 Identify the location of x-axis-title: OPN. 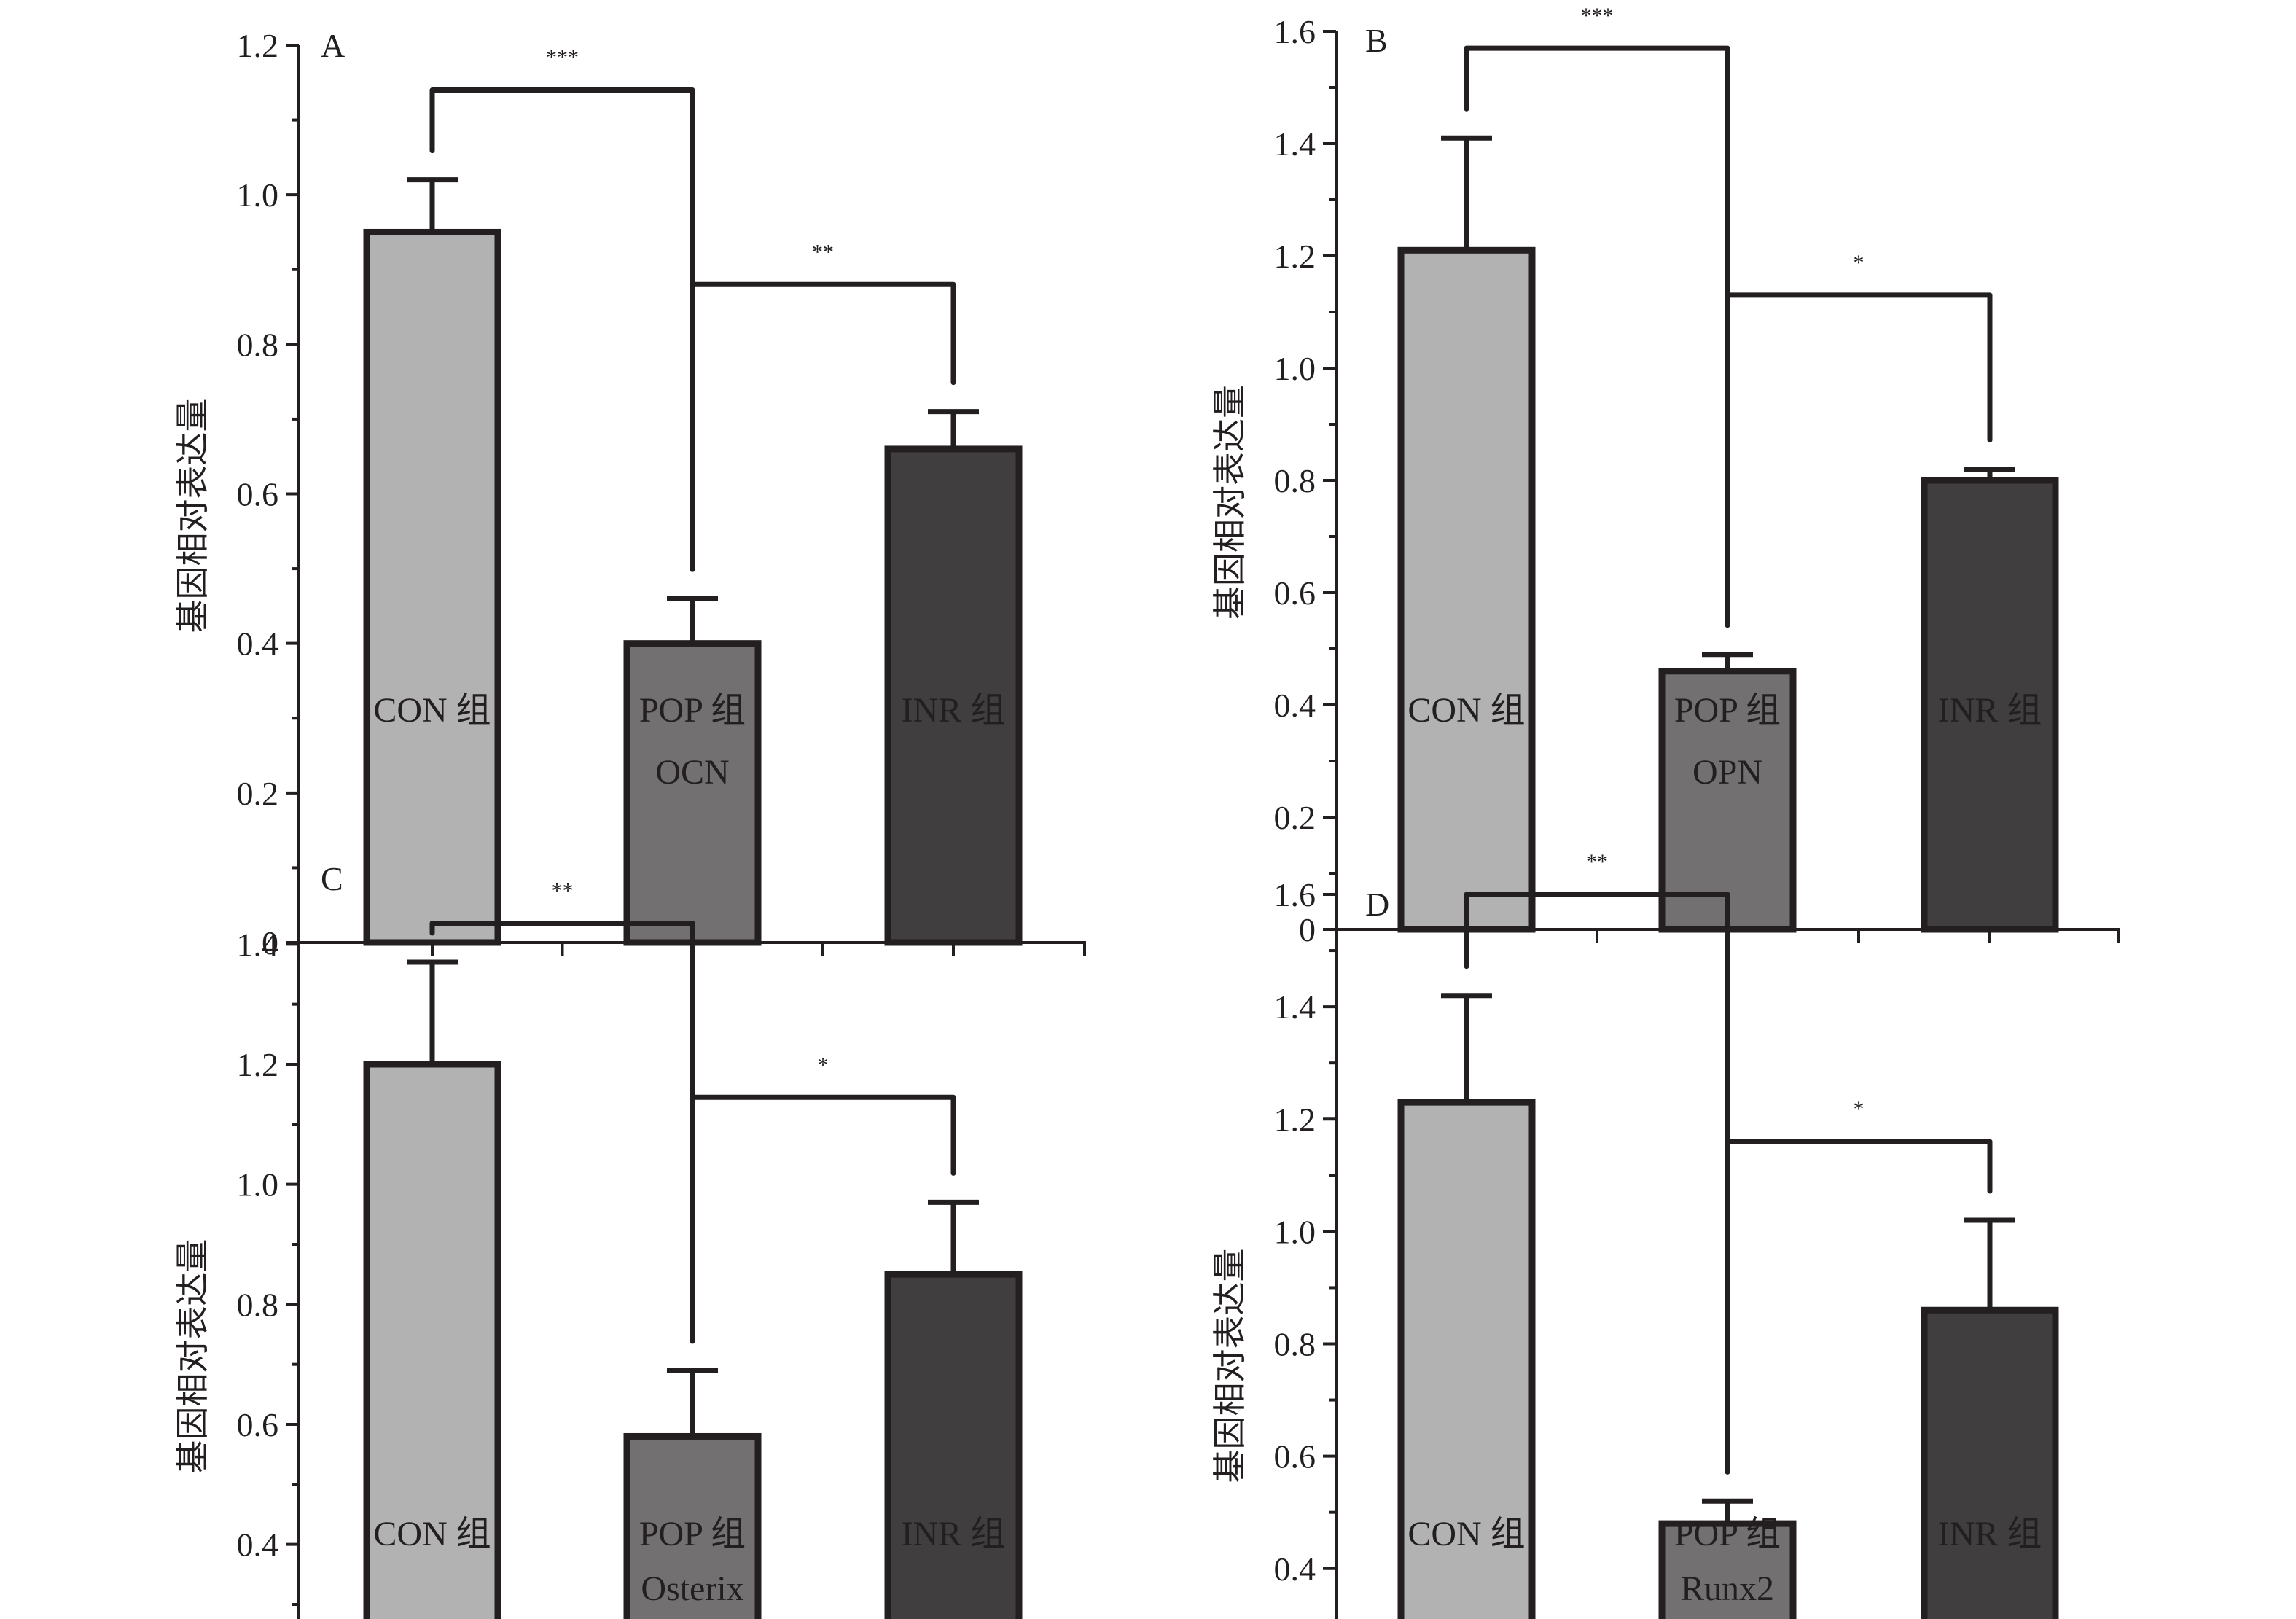
(1727, 772).